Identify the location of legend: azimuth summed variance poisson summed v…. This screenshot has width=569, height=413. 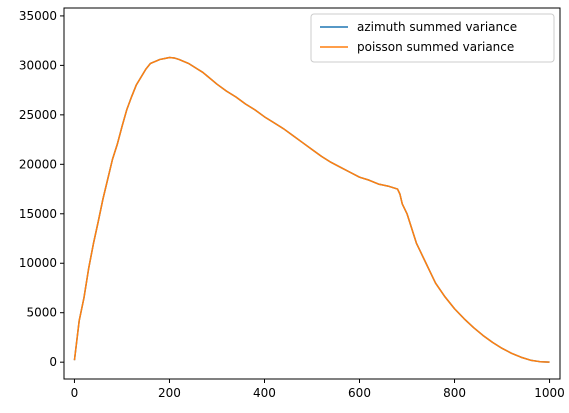
(432, 38).